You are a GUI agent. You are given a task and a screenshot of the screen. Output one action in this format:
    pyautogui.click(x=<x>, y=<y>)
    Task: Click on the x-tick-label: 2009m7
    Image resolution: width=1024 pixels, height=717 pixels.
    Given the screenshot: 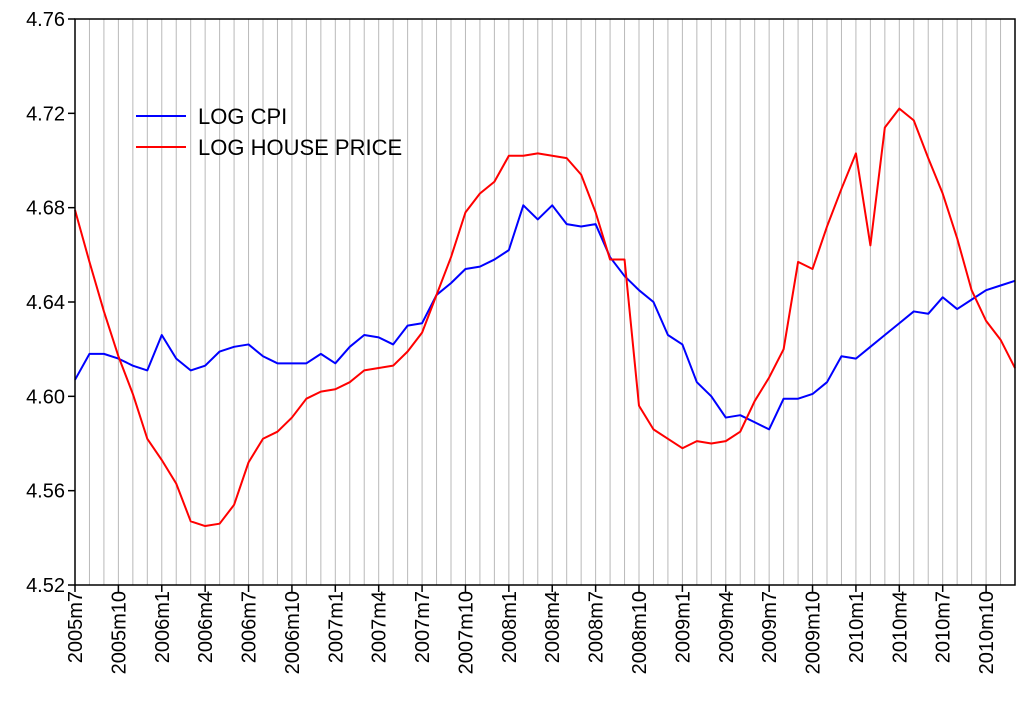 What is the action you would take?
    pyautogui.click(x=770, y=627)
    